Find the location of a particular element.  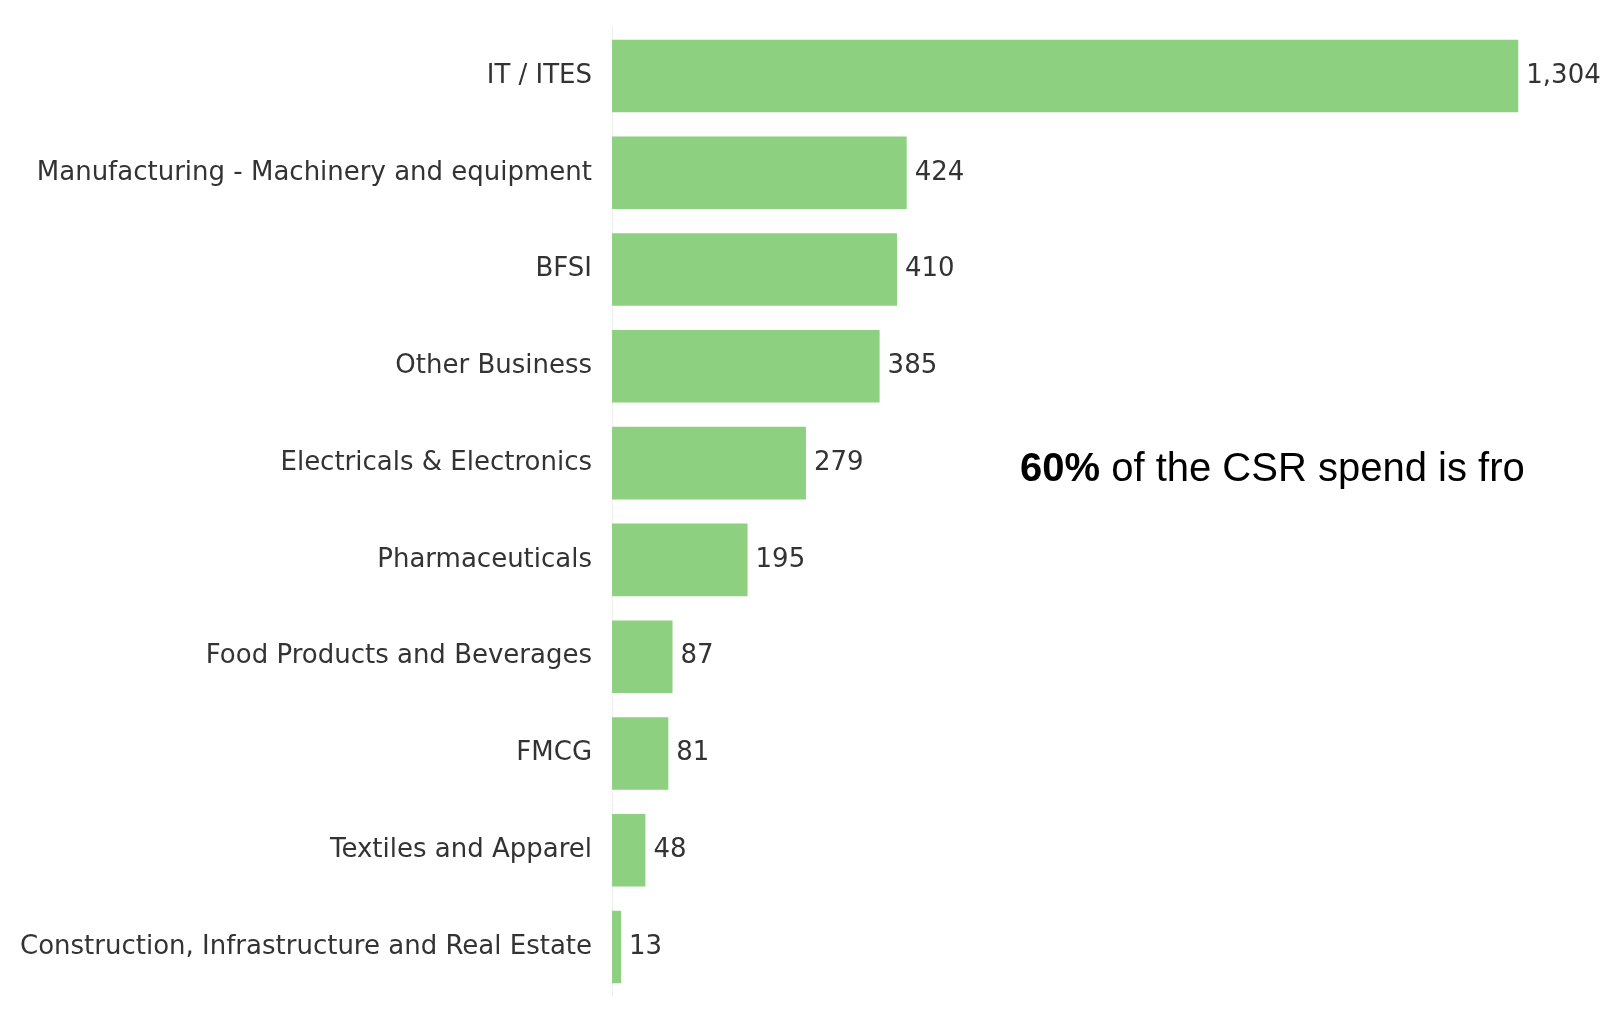

y-tick-label: Pharmaceuticals is located at coordinates (485, 557).